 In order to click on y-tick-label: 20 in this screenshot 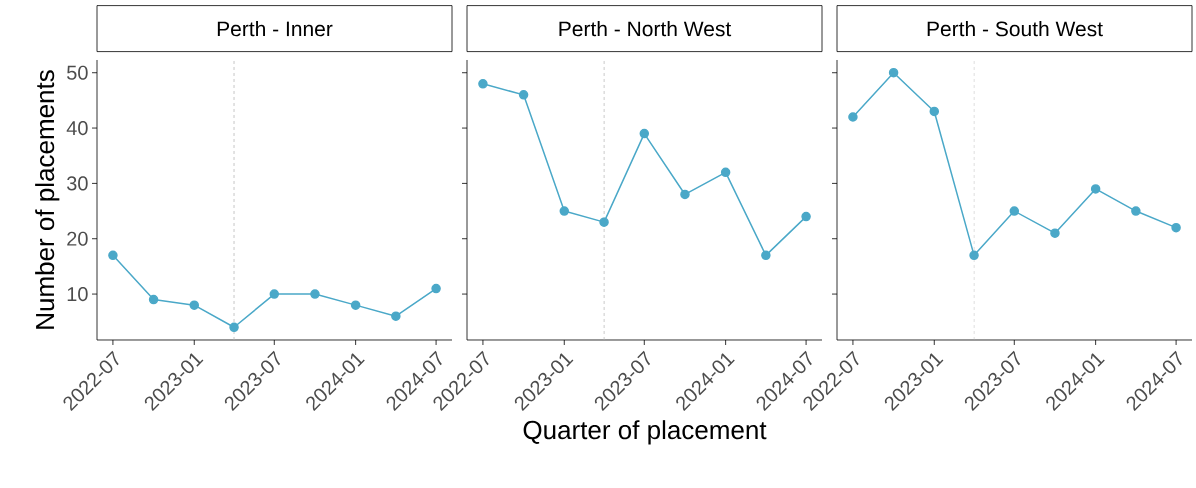, I will do `click(77, 238)`.